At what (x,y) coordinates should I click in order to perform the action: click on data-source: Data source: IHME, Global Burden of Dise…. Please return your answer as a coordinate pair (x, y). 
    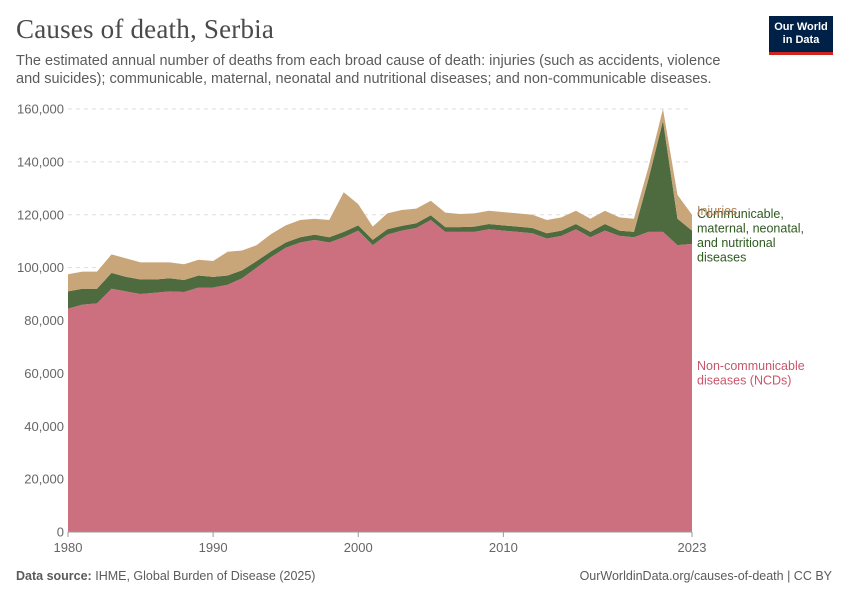
    Looking at the image, I should click on (165, 576).